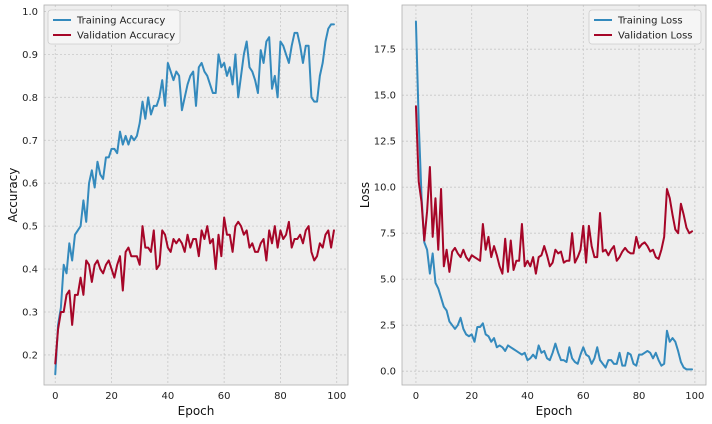 This screenshot has width=712, height=424. What do you see at coordinates (30, 270) in the screenshot?
I see `y-tick-label: 0.4` at bounding box center [30, 270].